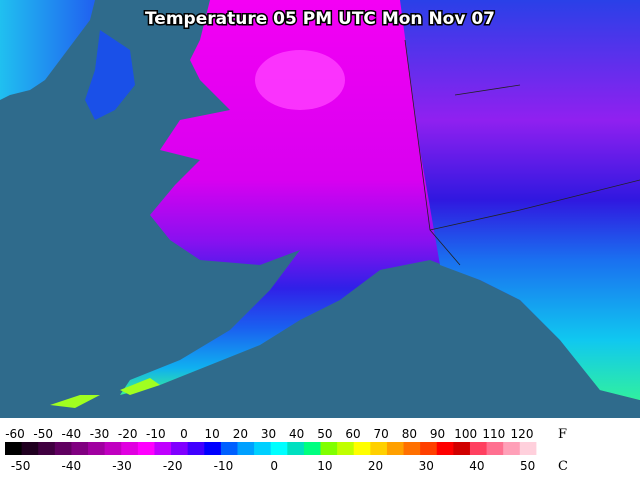 The image size is (640, 480). I want to click on fahrenheit-tick-label: -50, so click(43, 434).